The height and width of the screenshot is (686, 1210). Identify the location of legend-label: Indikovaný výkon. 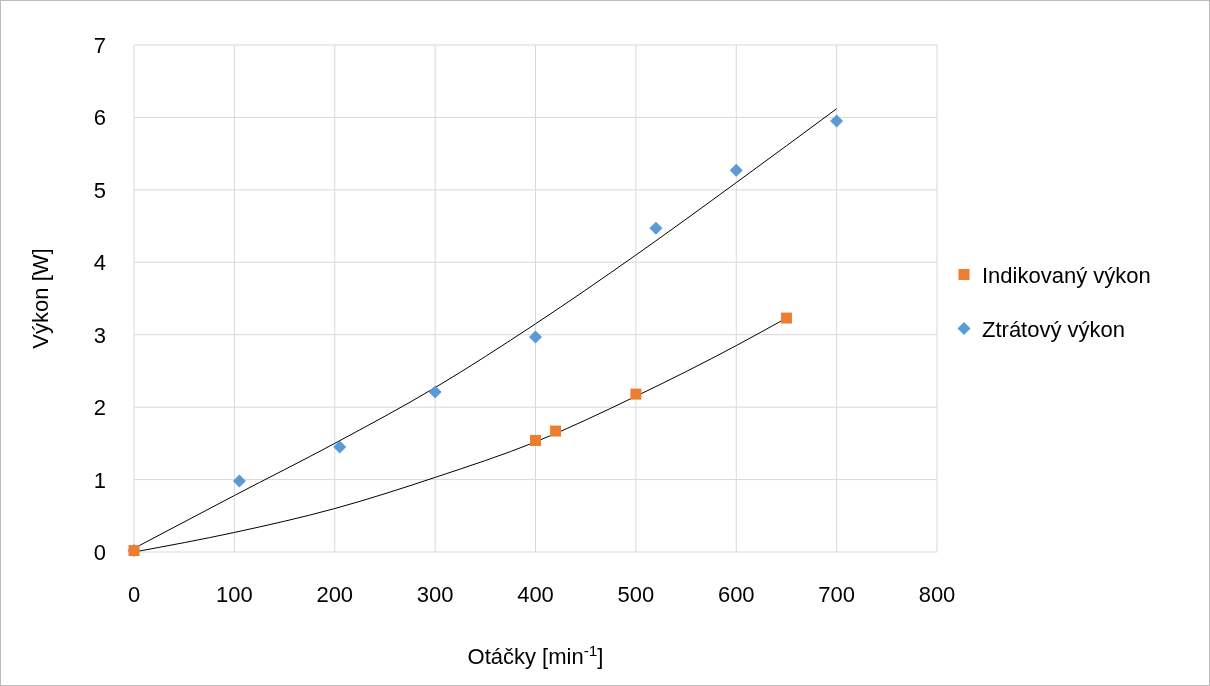
(1066, 275).